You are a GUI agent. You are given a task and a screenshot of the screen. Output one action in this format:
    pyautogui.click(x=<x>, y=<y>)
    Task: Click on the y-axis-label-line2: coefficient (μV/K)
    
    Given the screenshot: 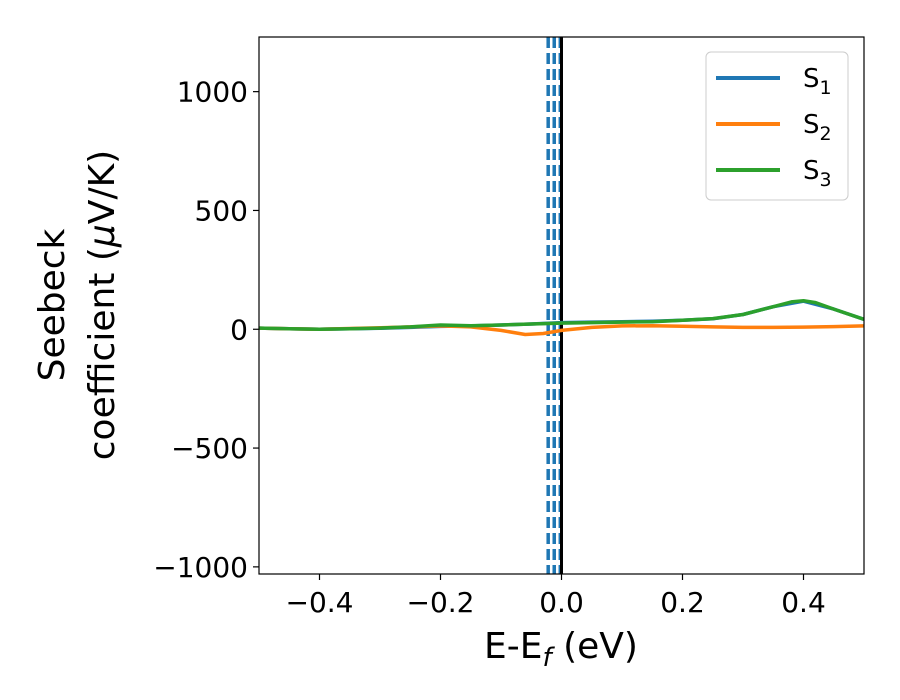 What is the action you would take?
    pyautogui.click(x=102, y=305)
    